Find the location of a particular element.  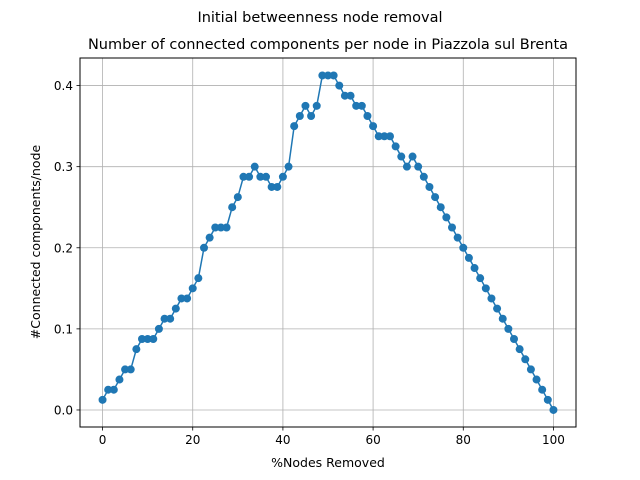

x-tick-label: 40 is located at coordinates (282, 440).